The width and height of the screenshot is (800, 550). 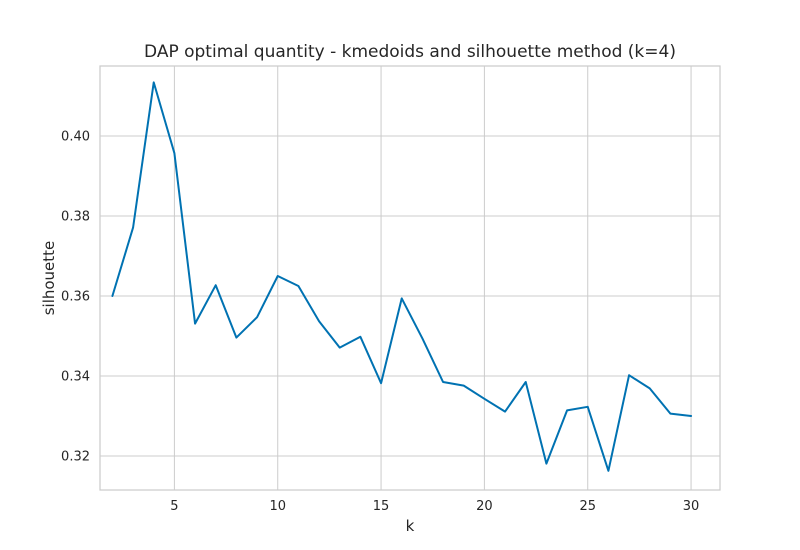 I want to click on y-tick-label: 0.40, so click(x=75, y=137).